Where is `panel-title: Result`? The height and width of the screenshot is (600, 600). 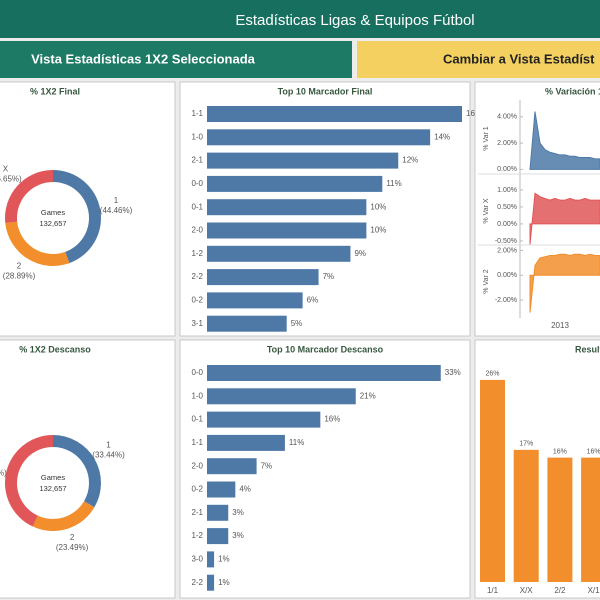 panel-title: Result is located at coordinates (587, 349).